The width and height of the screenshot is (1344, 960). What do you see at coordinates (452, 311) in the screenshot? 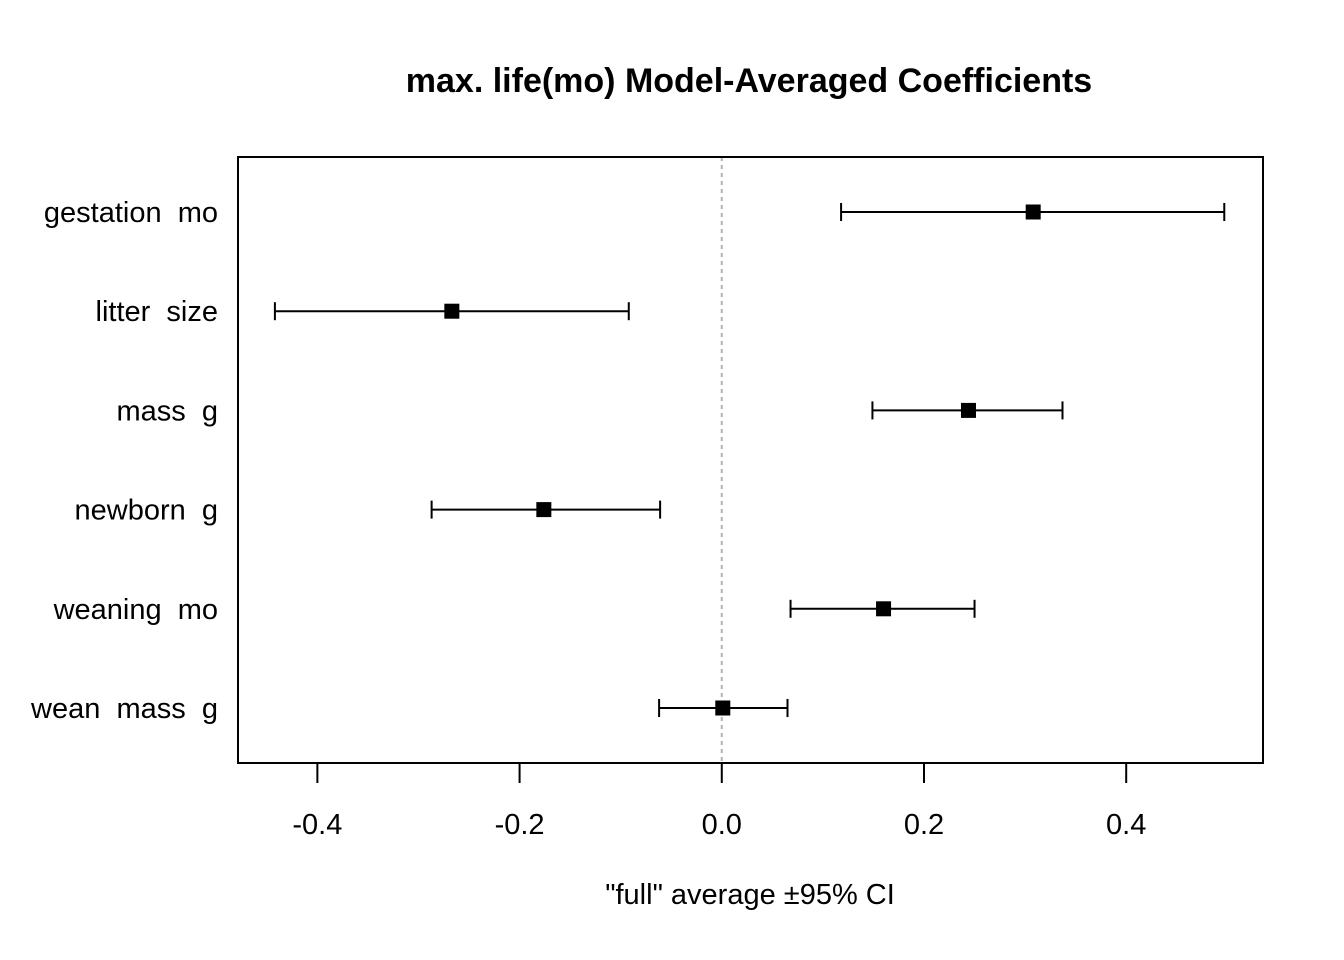
I see `estimate-marker-litter_size` at bounding box center [452, 311].